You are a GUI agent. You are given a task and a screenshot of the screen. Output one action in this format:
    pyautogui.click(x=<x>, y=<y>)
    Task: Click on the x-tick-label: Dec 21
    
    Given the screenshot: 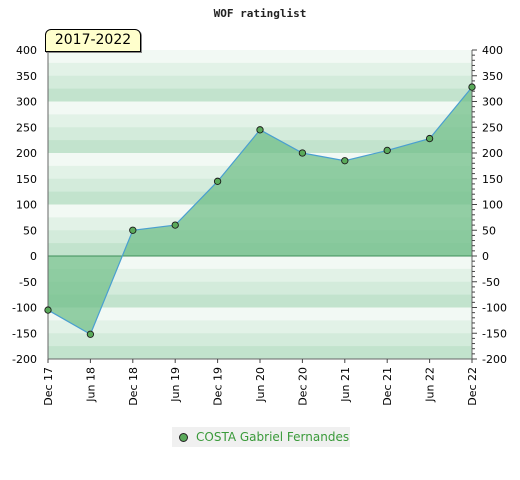 What is the action you would take?
    pyautogui.click(x=387, y=386)
    